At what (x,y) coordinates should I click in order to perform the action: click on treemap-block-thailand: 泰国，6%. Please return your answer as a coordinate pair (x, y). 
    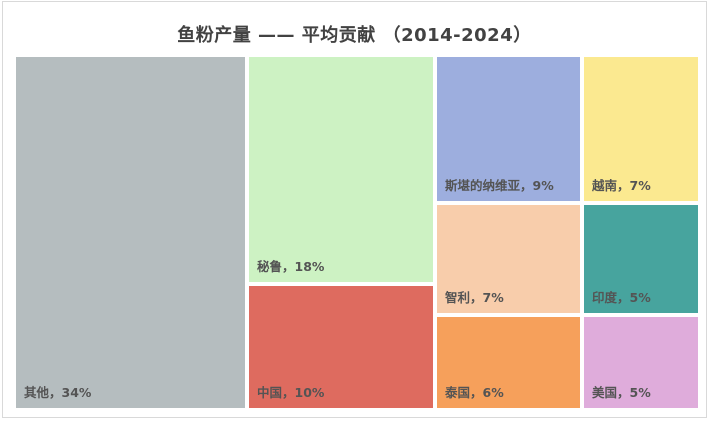
    Looking at the image, I should click on (508, 362).